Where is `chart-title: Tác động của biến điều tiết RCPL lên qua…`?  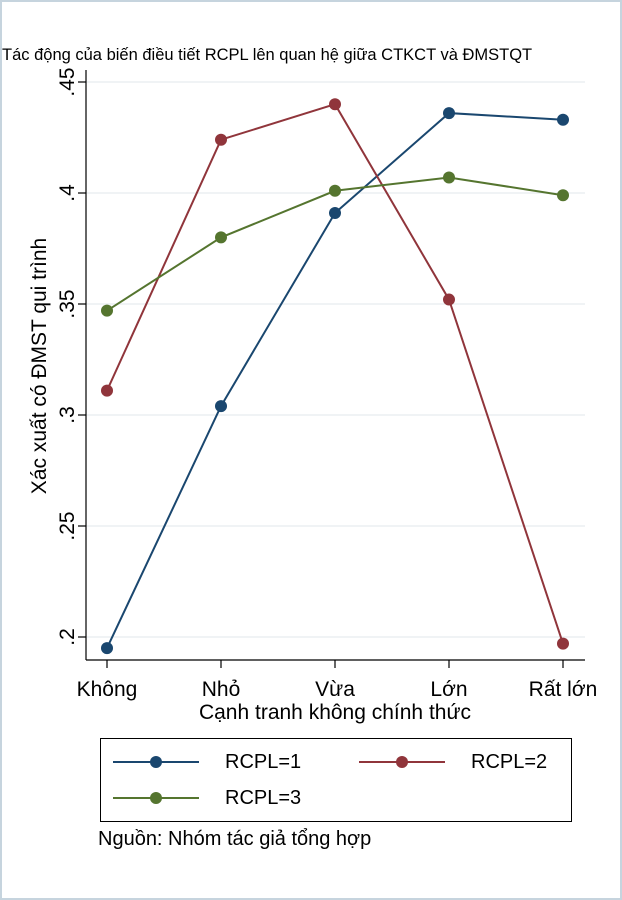 chart-title: Tác động của biến điều tiết RCPL lên qua… is located at coordinates (267, 55).